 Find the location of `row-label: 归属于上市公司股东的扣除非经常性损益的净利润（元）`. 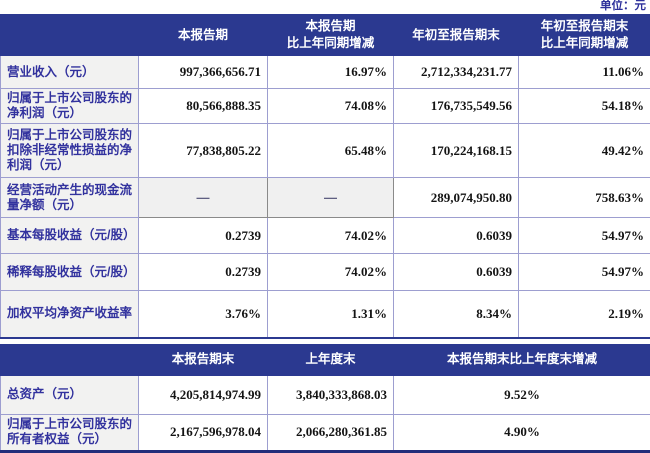

row-label: 归属于上市公司股东的扣除非经常性损益的净利润（元） is located at coordinates (70, 151).